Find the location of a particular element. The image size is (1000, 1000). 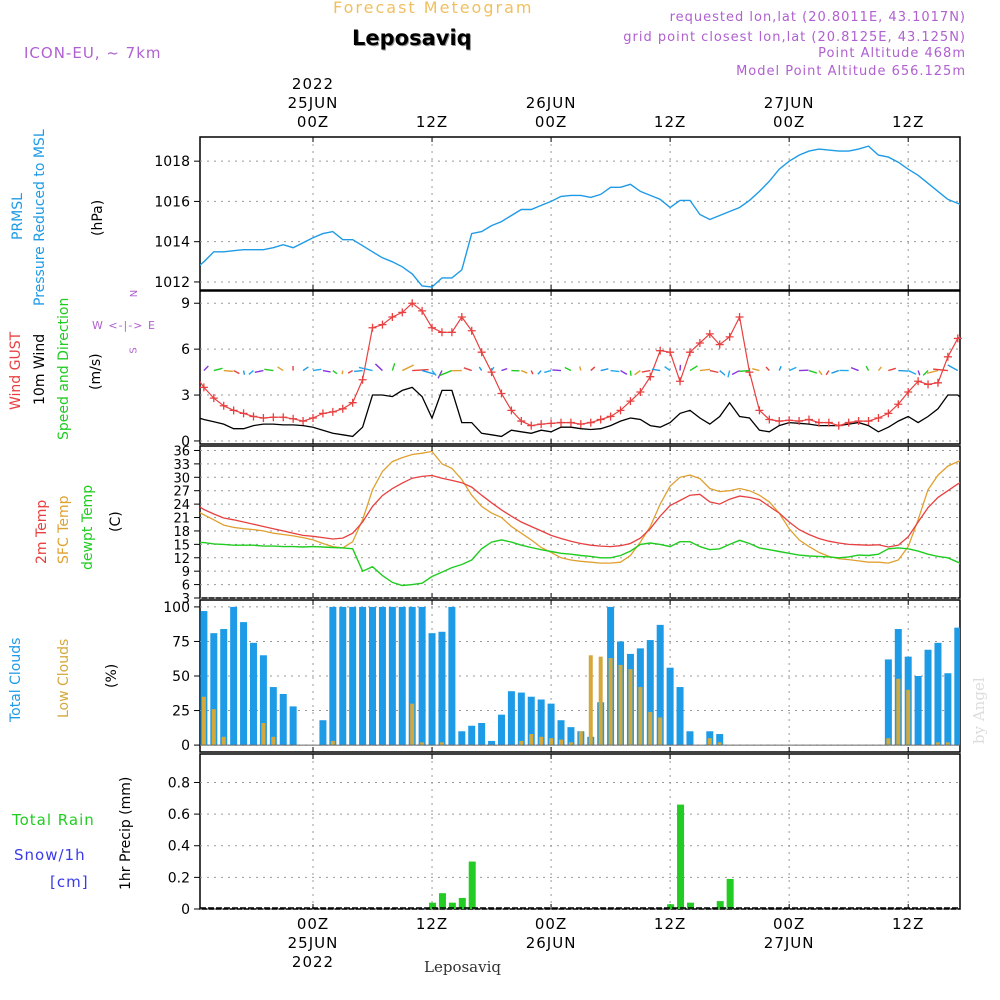

y-tick-label: 75 is located at coordinates (181, 642).